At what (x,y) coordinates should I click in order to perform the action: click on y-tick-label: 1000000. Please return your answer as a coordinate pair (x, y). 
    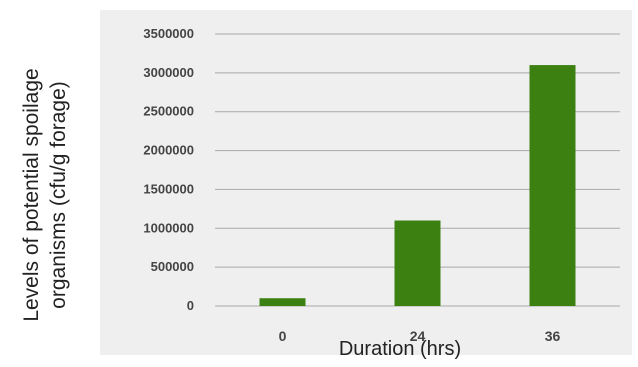
    Looking at the image, I should click on (168, 227).